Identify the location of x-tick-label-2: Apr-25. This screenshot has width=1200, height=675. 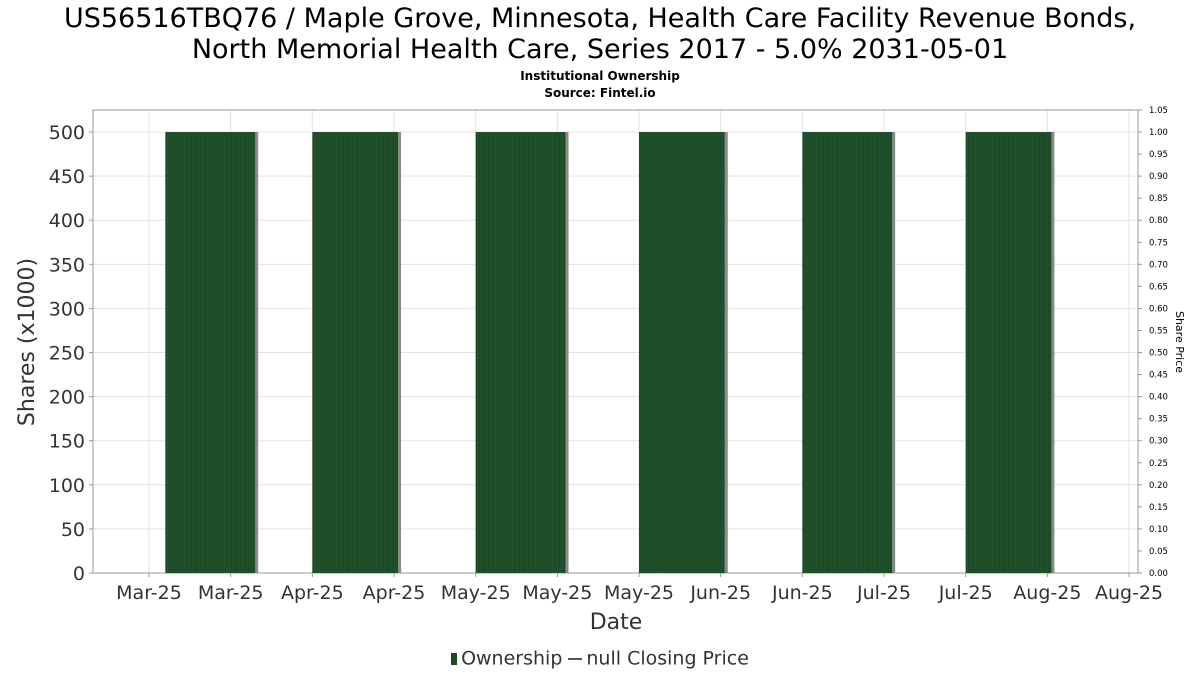
(312, 593).